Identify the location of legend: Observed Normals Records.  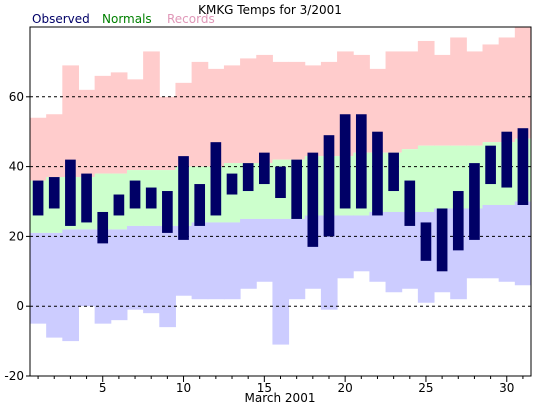
(123, 19).